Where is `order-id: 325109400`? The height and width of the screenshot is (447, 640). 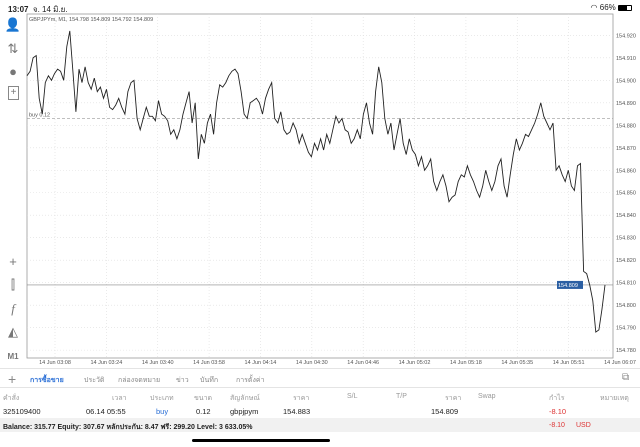 order-id: 325109400 is located at coordinates (22, 411).